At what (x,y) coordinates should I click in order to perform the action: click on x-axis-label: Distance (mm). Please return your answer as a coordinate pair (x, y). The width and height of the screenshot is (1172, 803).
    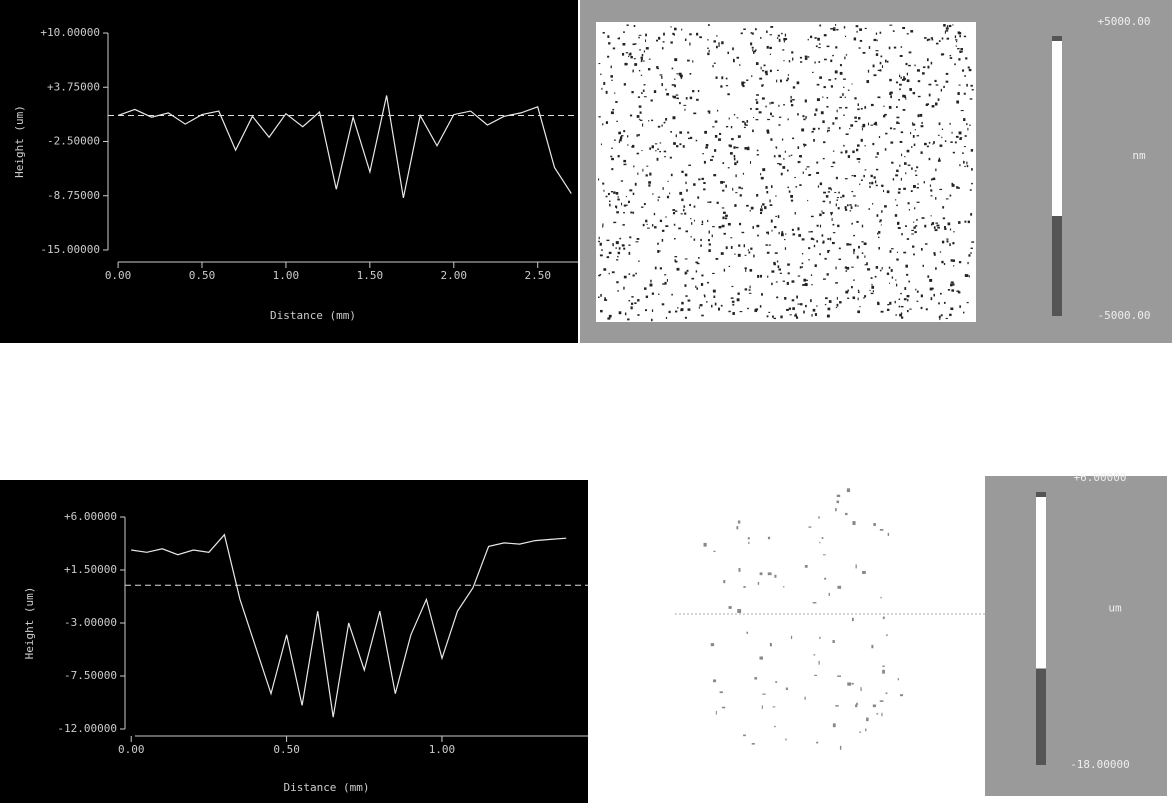
    Looking at the image, I should click on (313, 315).